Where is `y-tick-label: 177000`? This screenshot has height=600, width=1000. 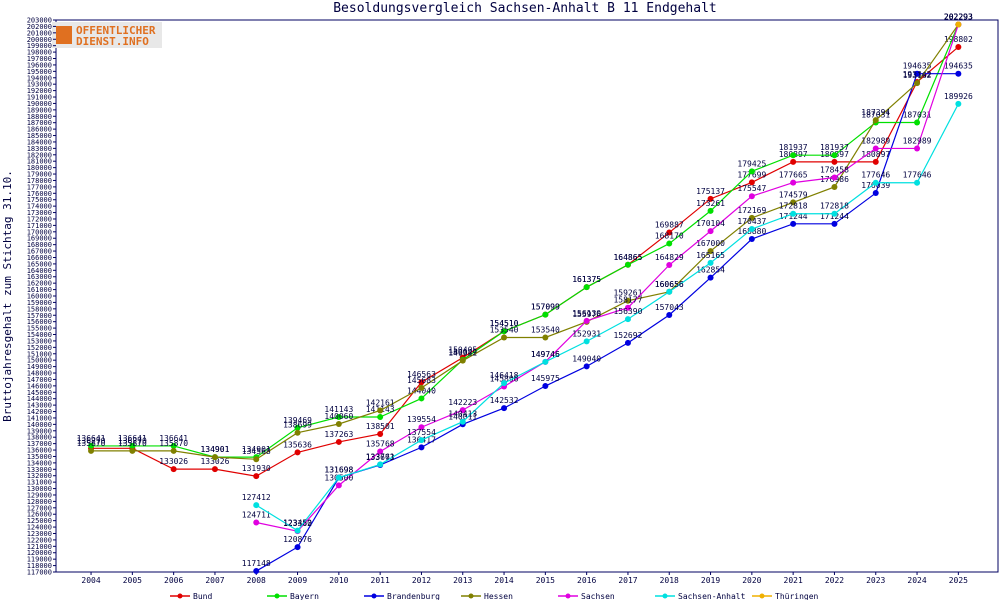
y-tick-label: 177000 is located at coordinates (39, 187).